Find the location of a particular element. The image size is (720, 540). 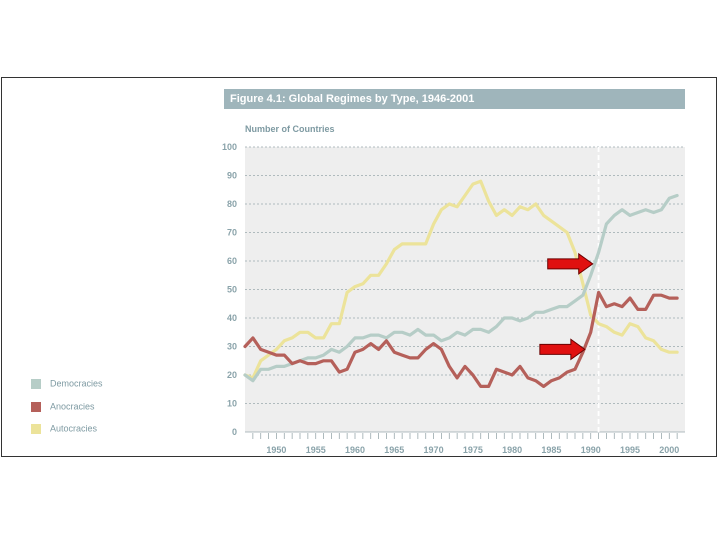

legend-swatch-democracies is located at coordinates (36, 383).